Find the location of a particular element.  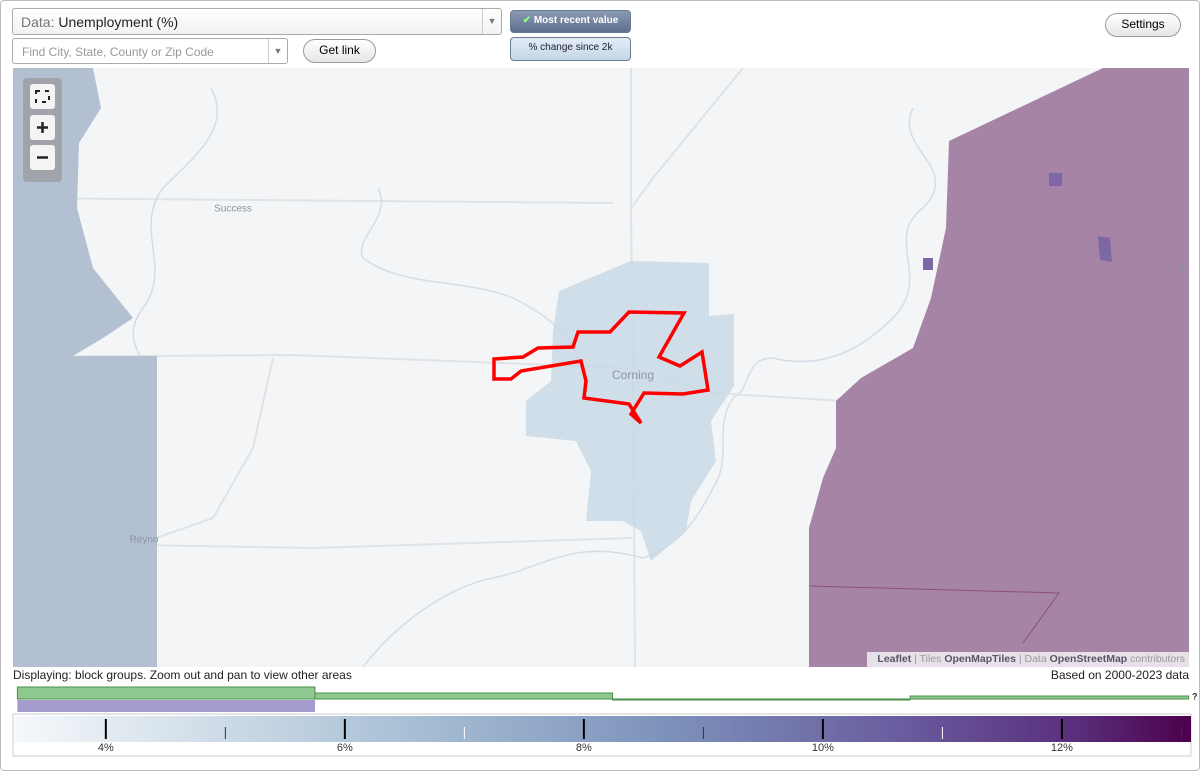

most-recent-label: Most recent value is located at coordinates (576, 20).